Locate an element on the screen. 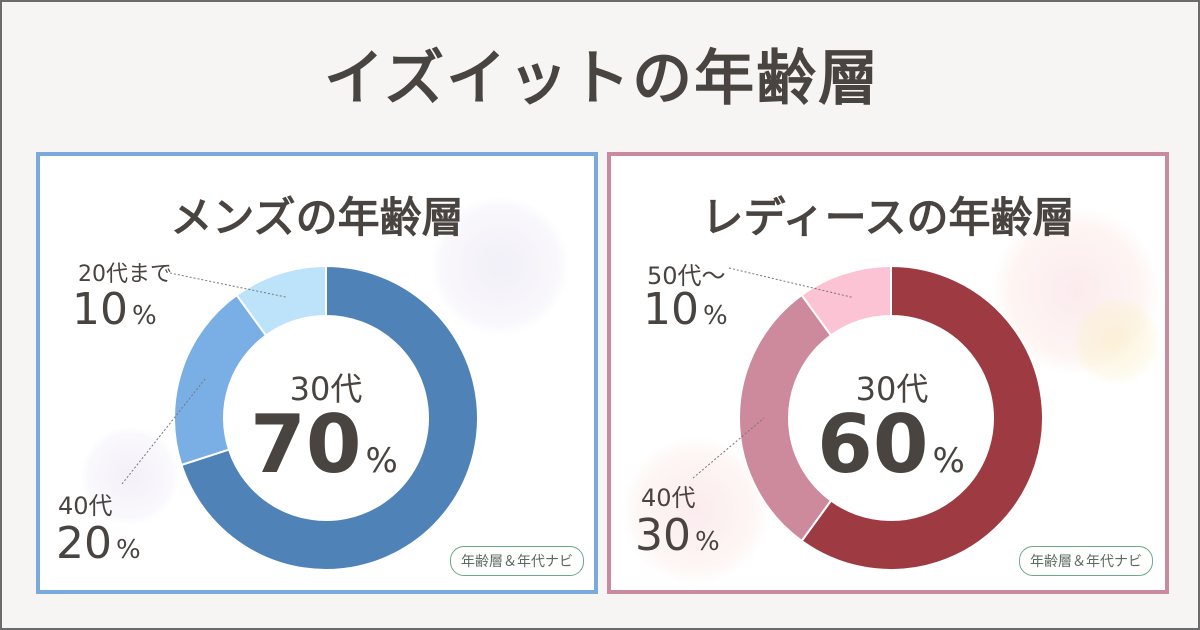  men-panel-title: メンズの年齢層 is located at coordinates (317, 217).